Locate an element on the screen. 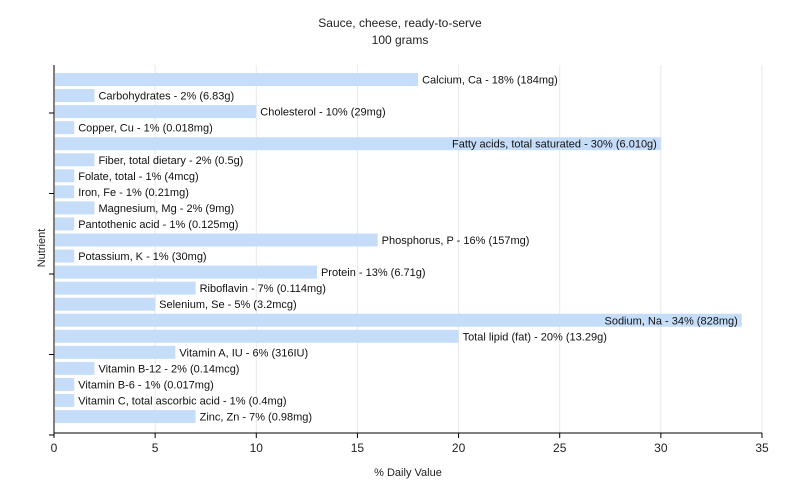  bar-label-0: Calcium, Ca - 18% (184mg) is located at coordinates (490, 81).